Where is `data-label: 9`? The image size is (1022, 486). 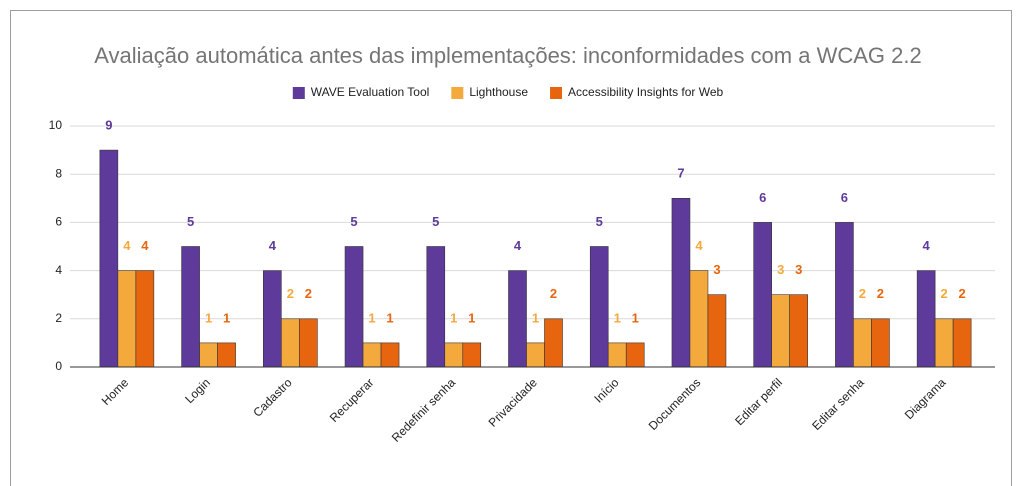
data-label: 9 is located at coordinates (108, 125).